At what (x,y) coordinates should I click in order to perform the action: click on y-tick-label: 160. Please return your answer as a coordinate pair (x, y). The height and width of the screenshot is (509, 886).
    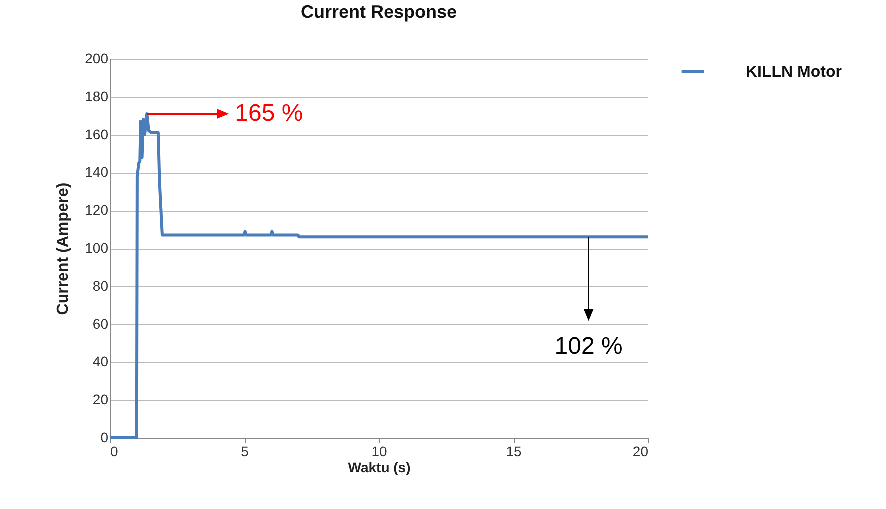
    Looking at the image, I should click on (97, 134).